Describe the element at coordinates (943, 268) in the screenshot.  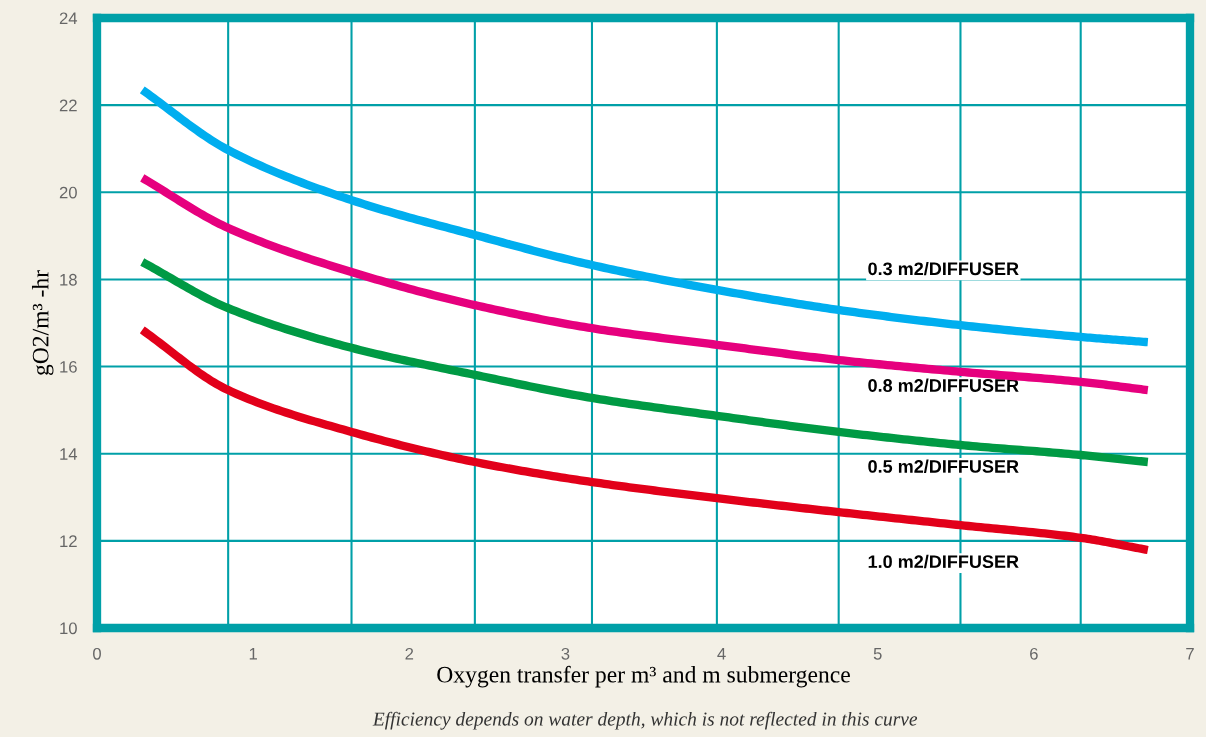
I see `text: 0.3 m2/DIFFUSER` at that location.